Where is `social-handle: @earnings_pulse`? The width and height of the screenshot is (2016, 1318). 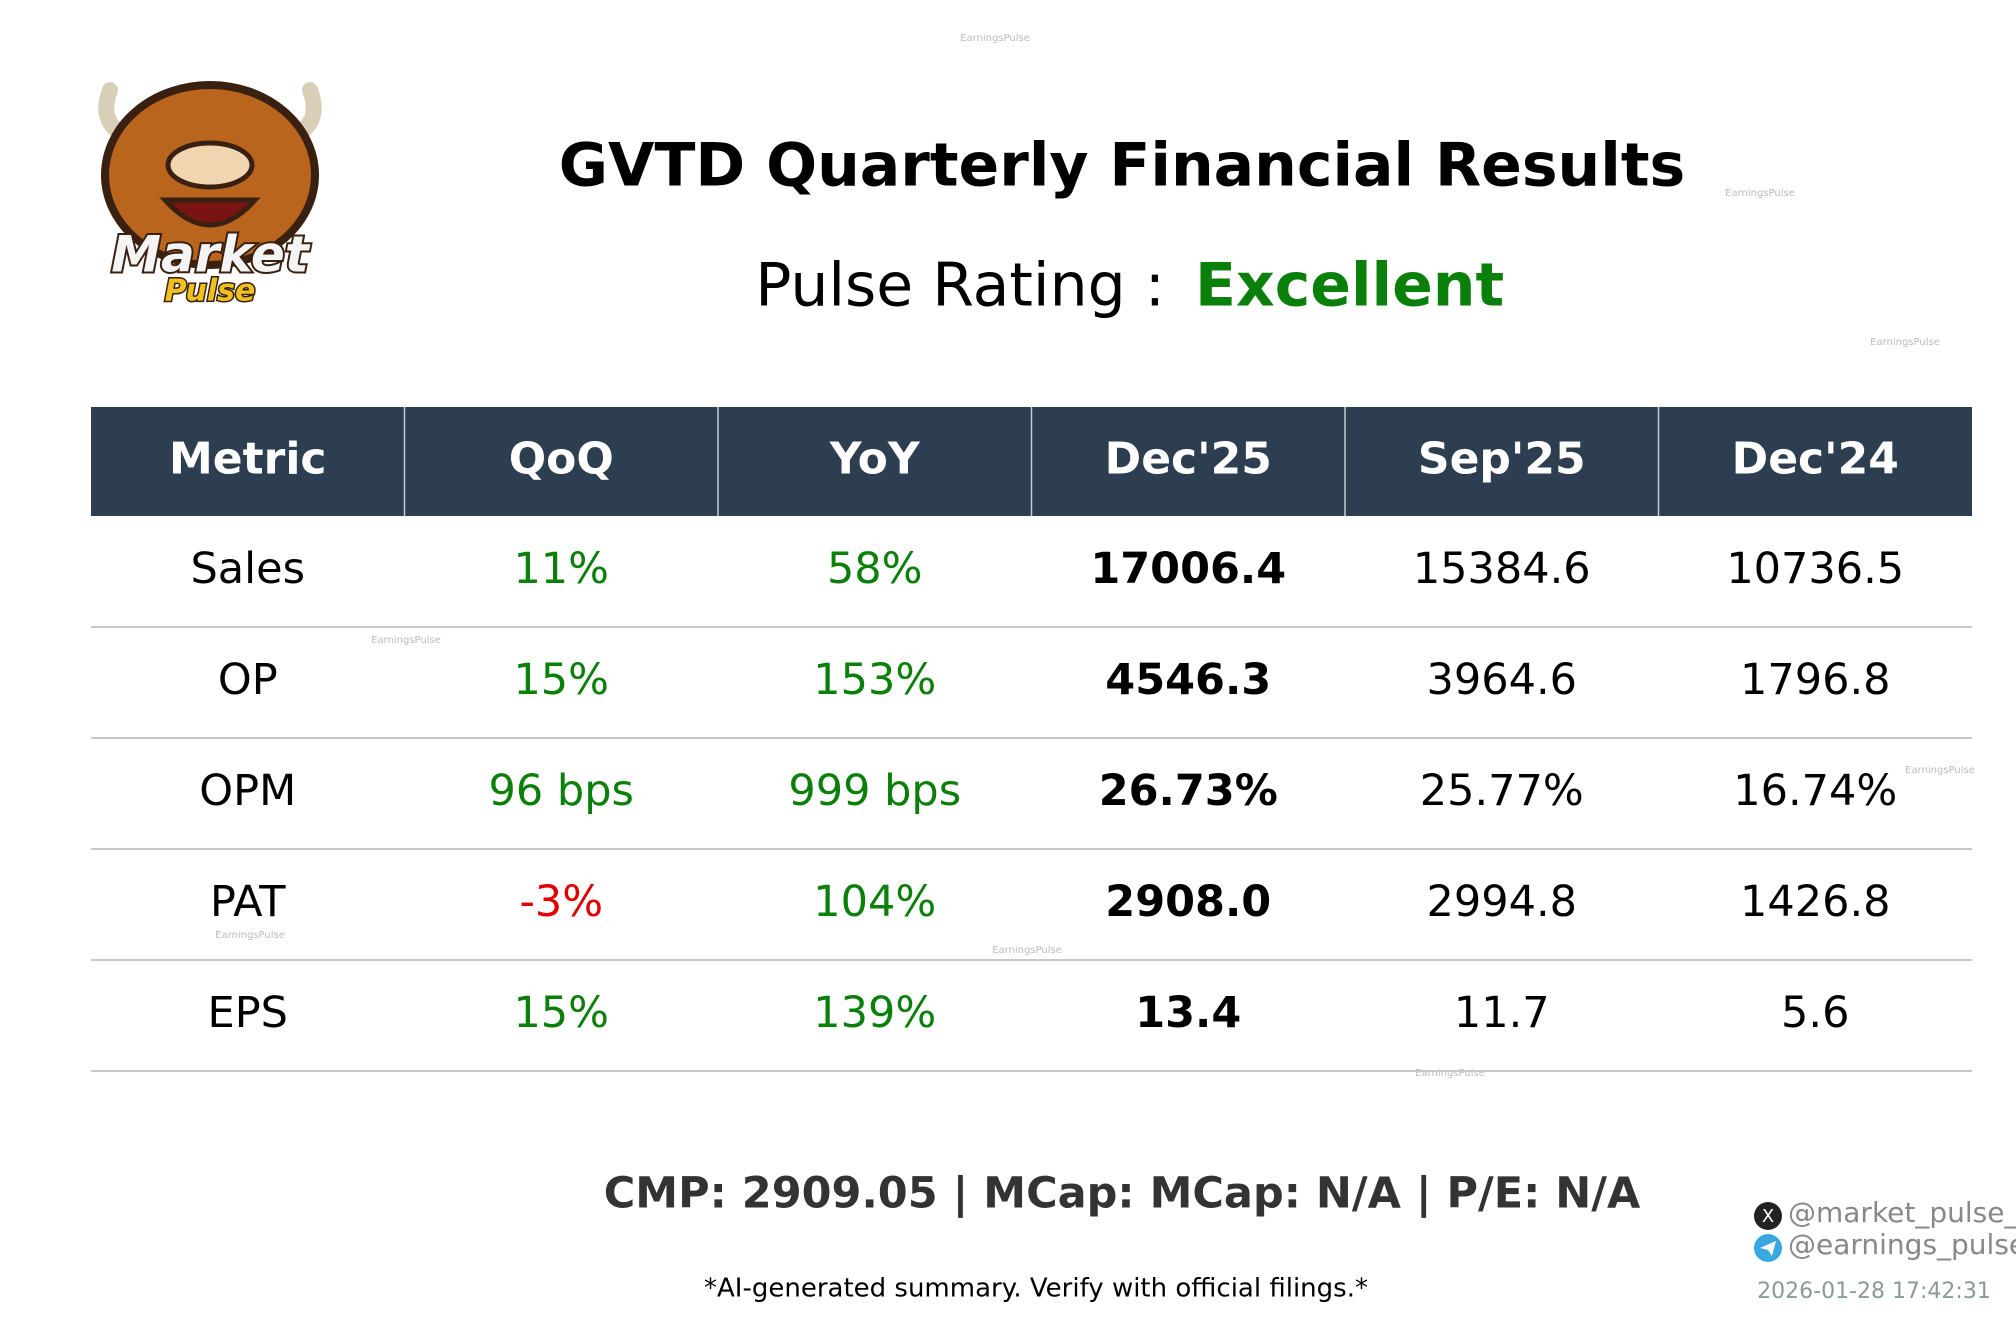 social-handle: @earnings_pulse is located at coordinates (1902, 1244).